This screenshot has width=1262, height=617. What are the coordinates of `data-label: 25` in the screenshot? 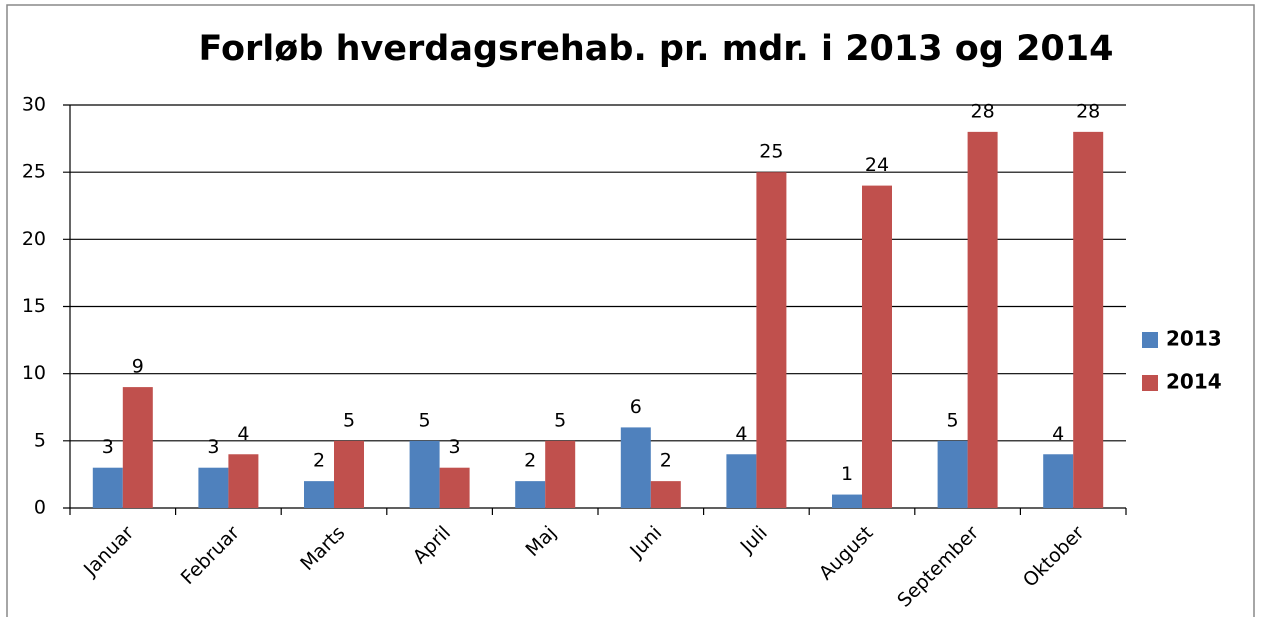 It's located at (771, 152).